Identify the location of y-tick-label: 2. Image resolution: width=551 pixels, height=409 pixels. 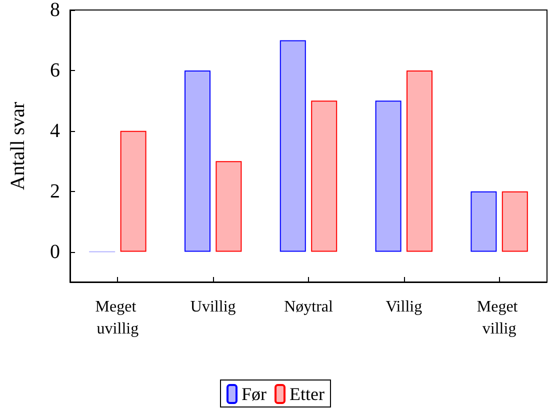
(55, 191).